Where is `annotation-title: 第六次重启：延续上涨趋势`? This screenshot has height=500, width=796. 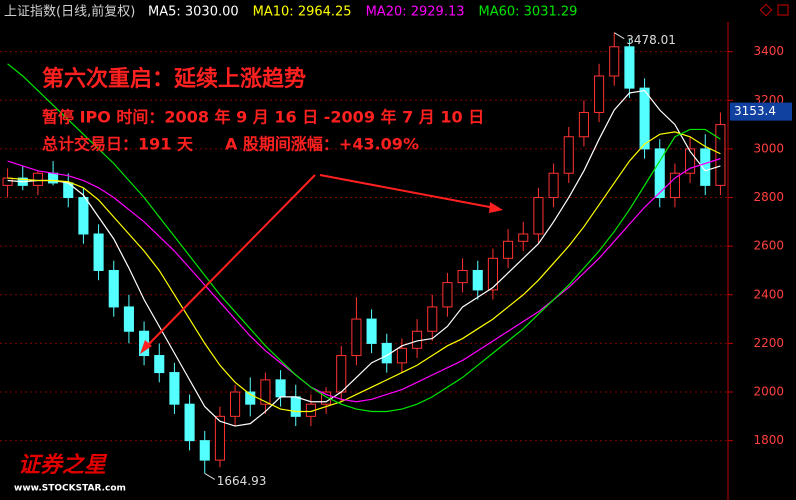 annotation-title: 第六次重启：延续上涨趋势 is located at coordinates (174, 79).